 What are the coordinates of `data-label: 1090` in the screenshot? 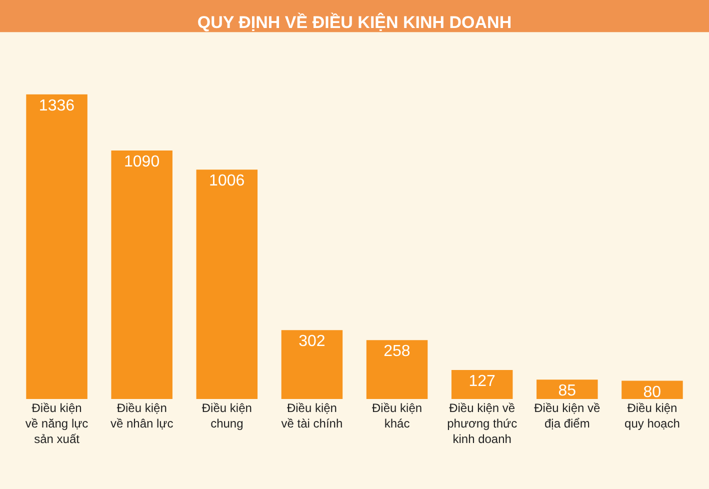 It's located at (142, 161).